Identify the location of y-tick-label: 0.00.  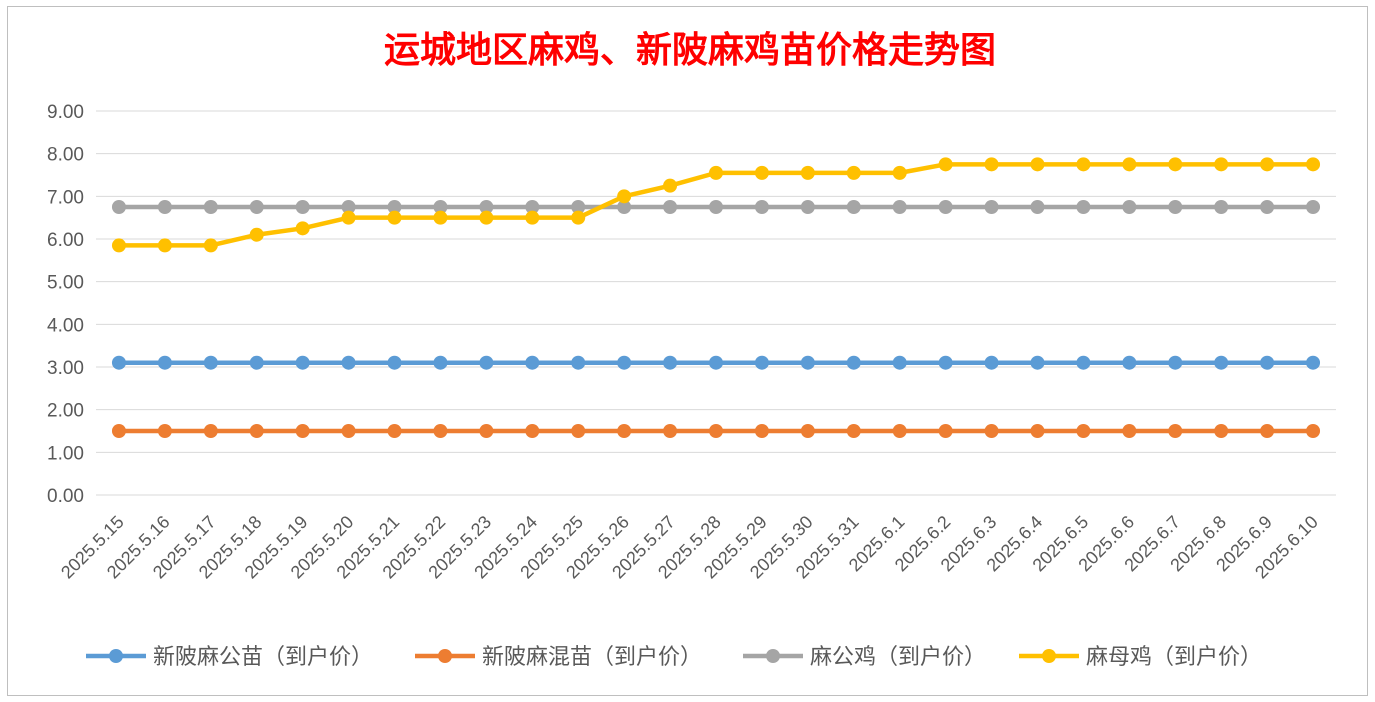
(65, 496).